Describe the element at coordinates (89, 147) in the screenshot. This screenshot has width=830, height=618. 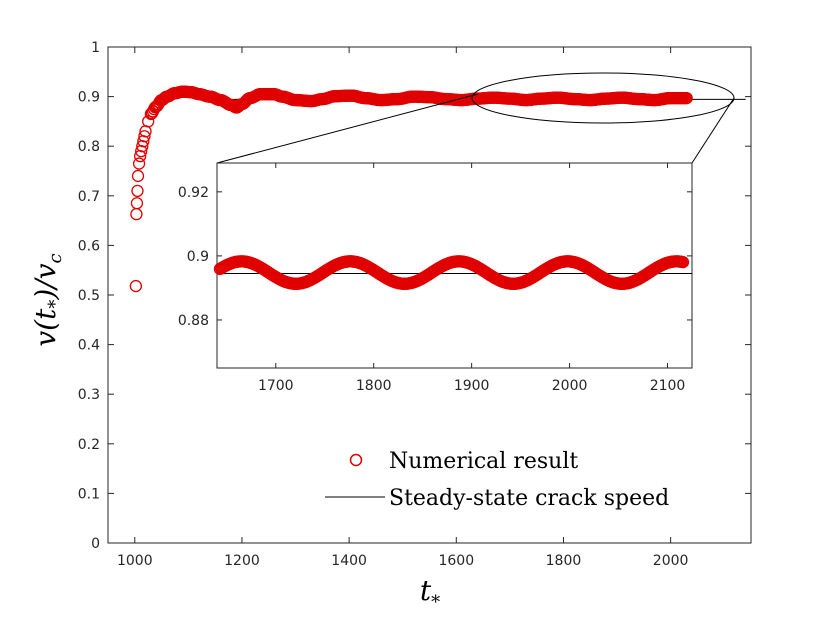
I see `y-tick-label: 0.8` at that location.